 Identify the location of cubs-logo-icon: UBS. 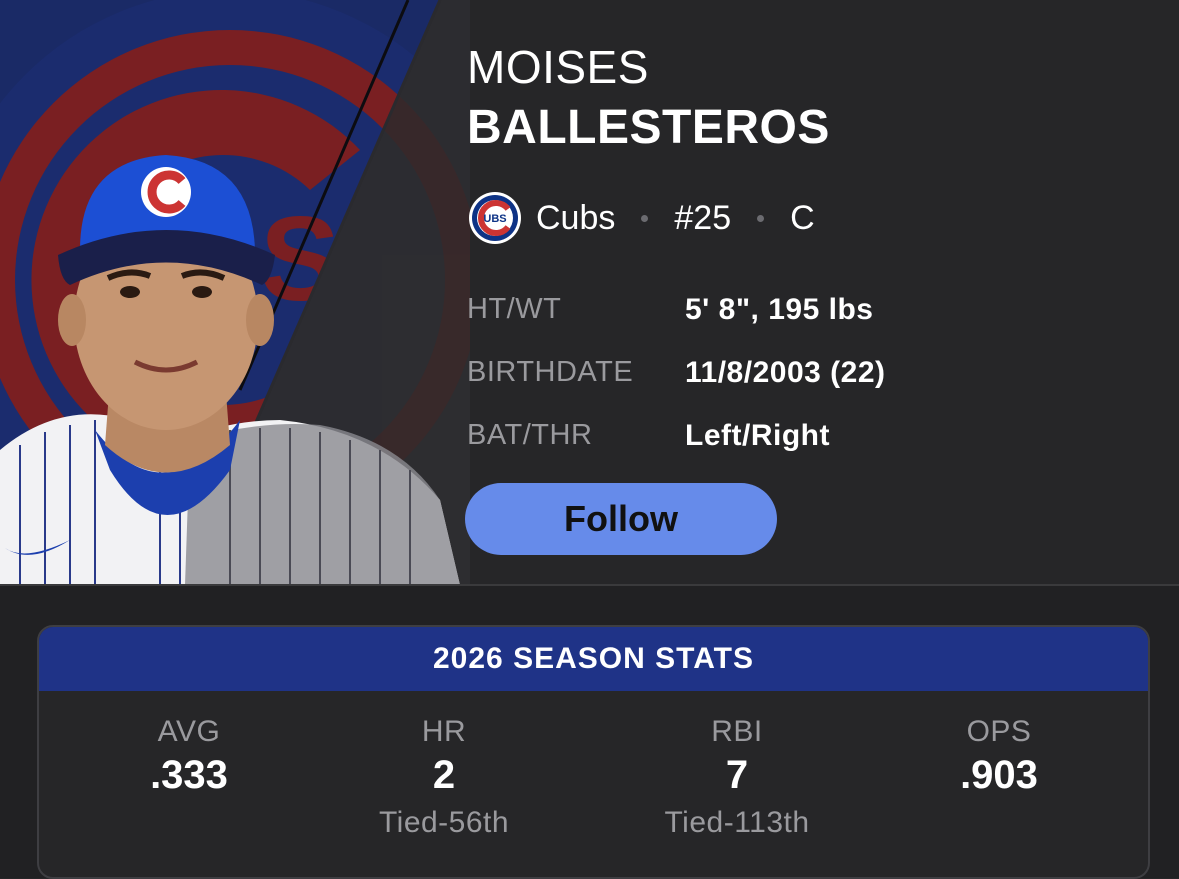
(495, 218).